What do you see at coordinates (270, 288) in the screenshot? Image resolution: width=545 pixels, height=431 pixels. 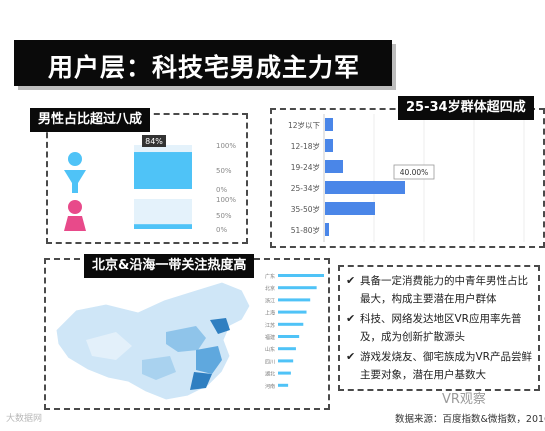 I see `region-label: 北京` at bounding box center [270, 288].